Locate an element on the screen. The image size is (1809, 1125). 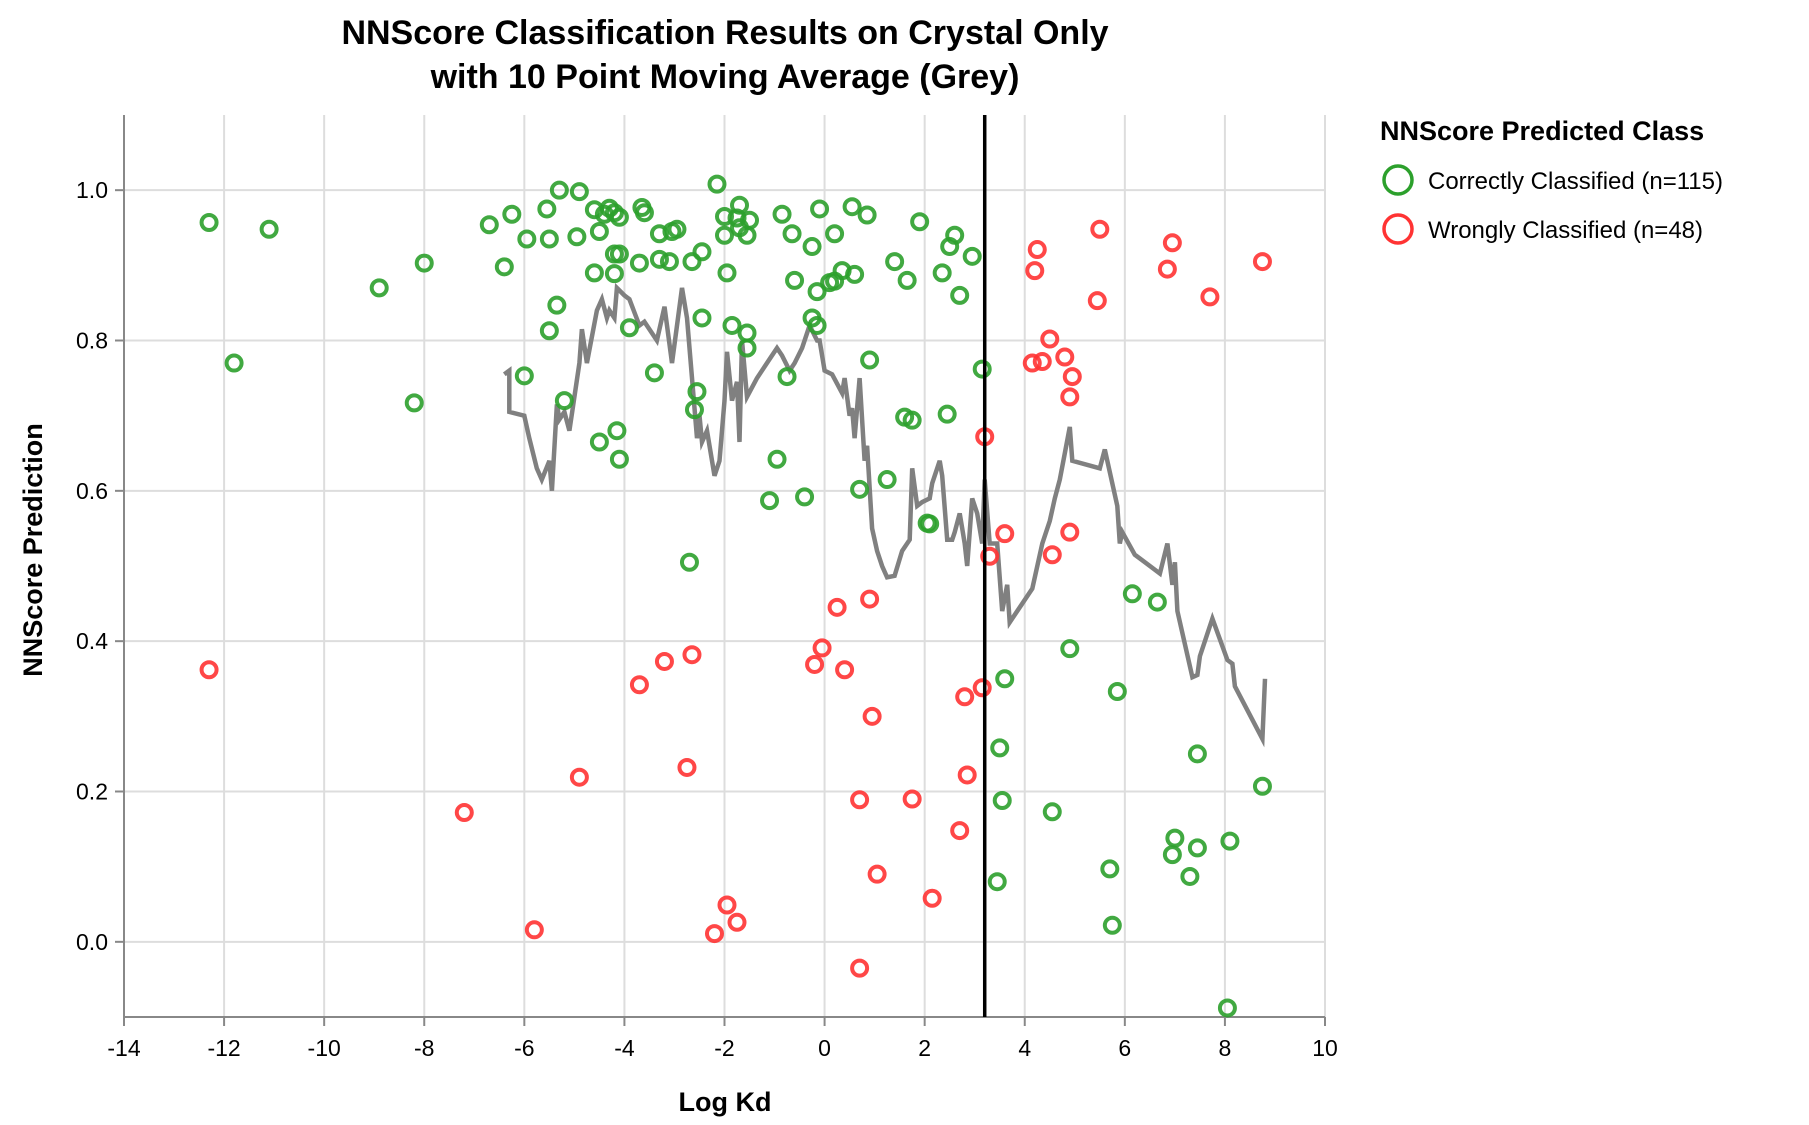
y-axis-title: NNScore Prediction is located at coordinates (33, 550).